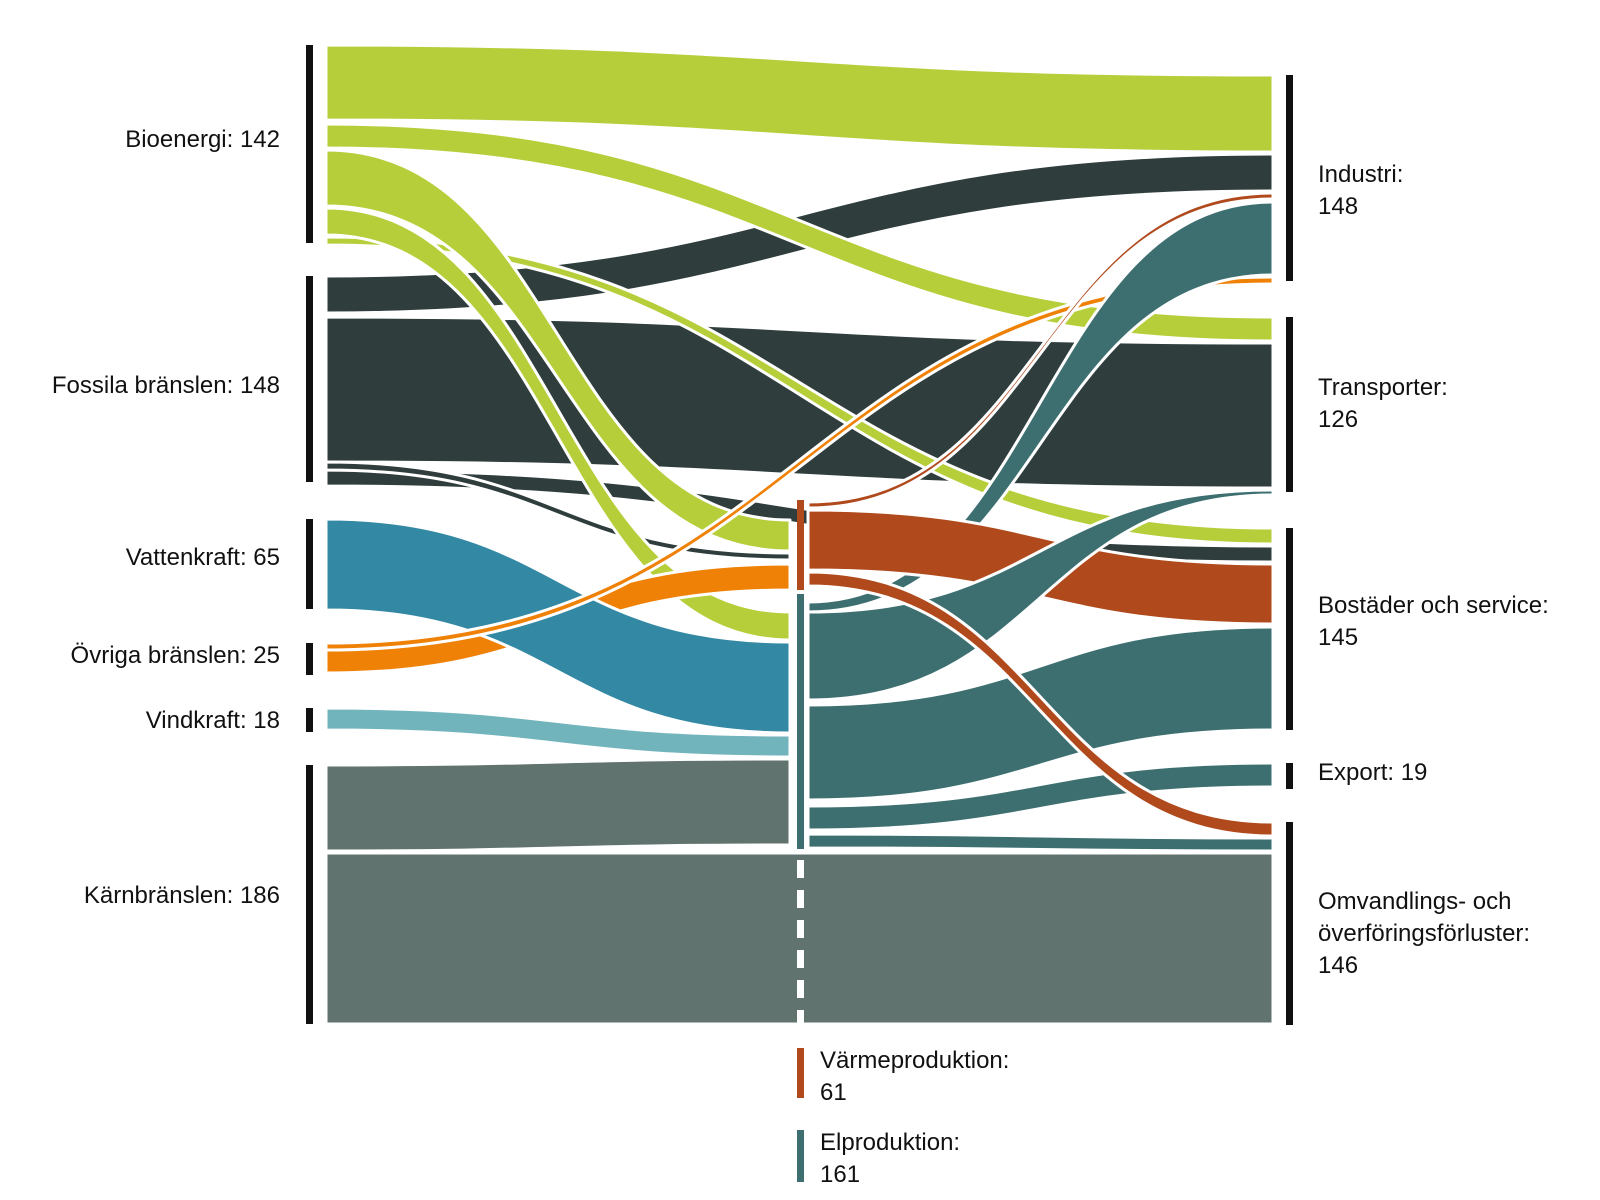  Describe the element at coordinates (309, 144) in the screenshot. I see `node-bar-bioenergi` at that location.